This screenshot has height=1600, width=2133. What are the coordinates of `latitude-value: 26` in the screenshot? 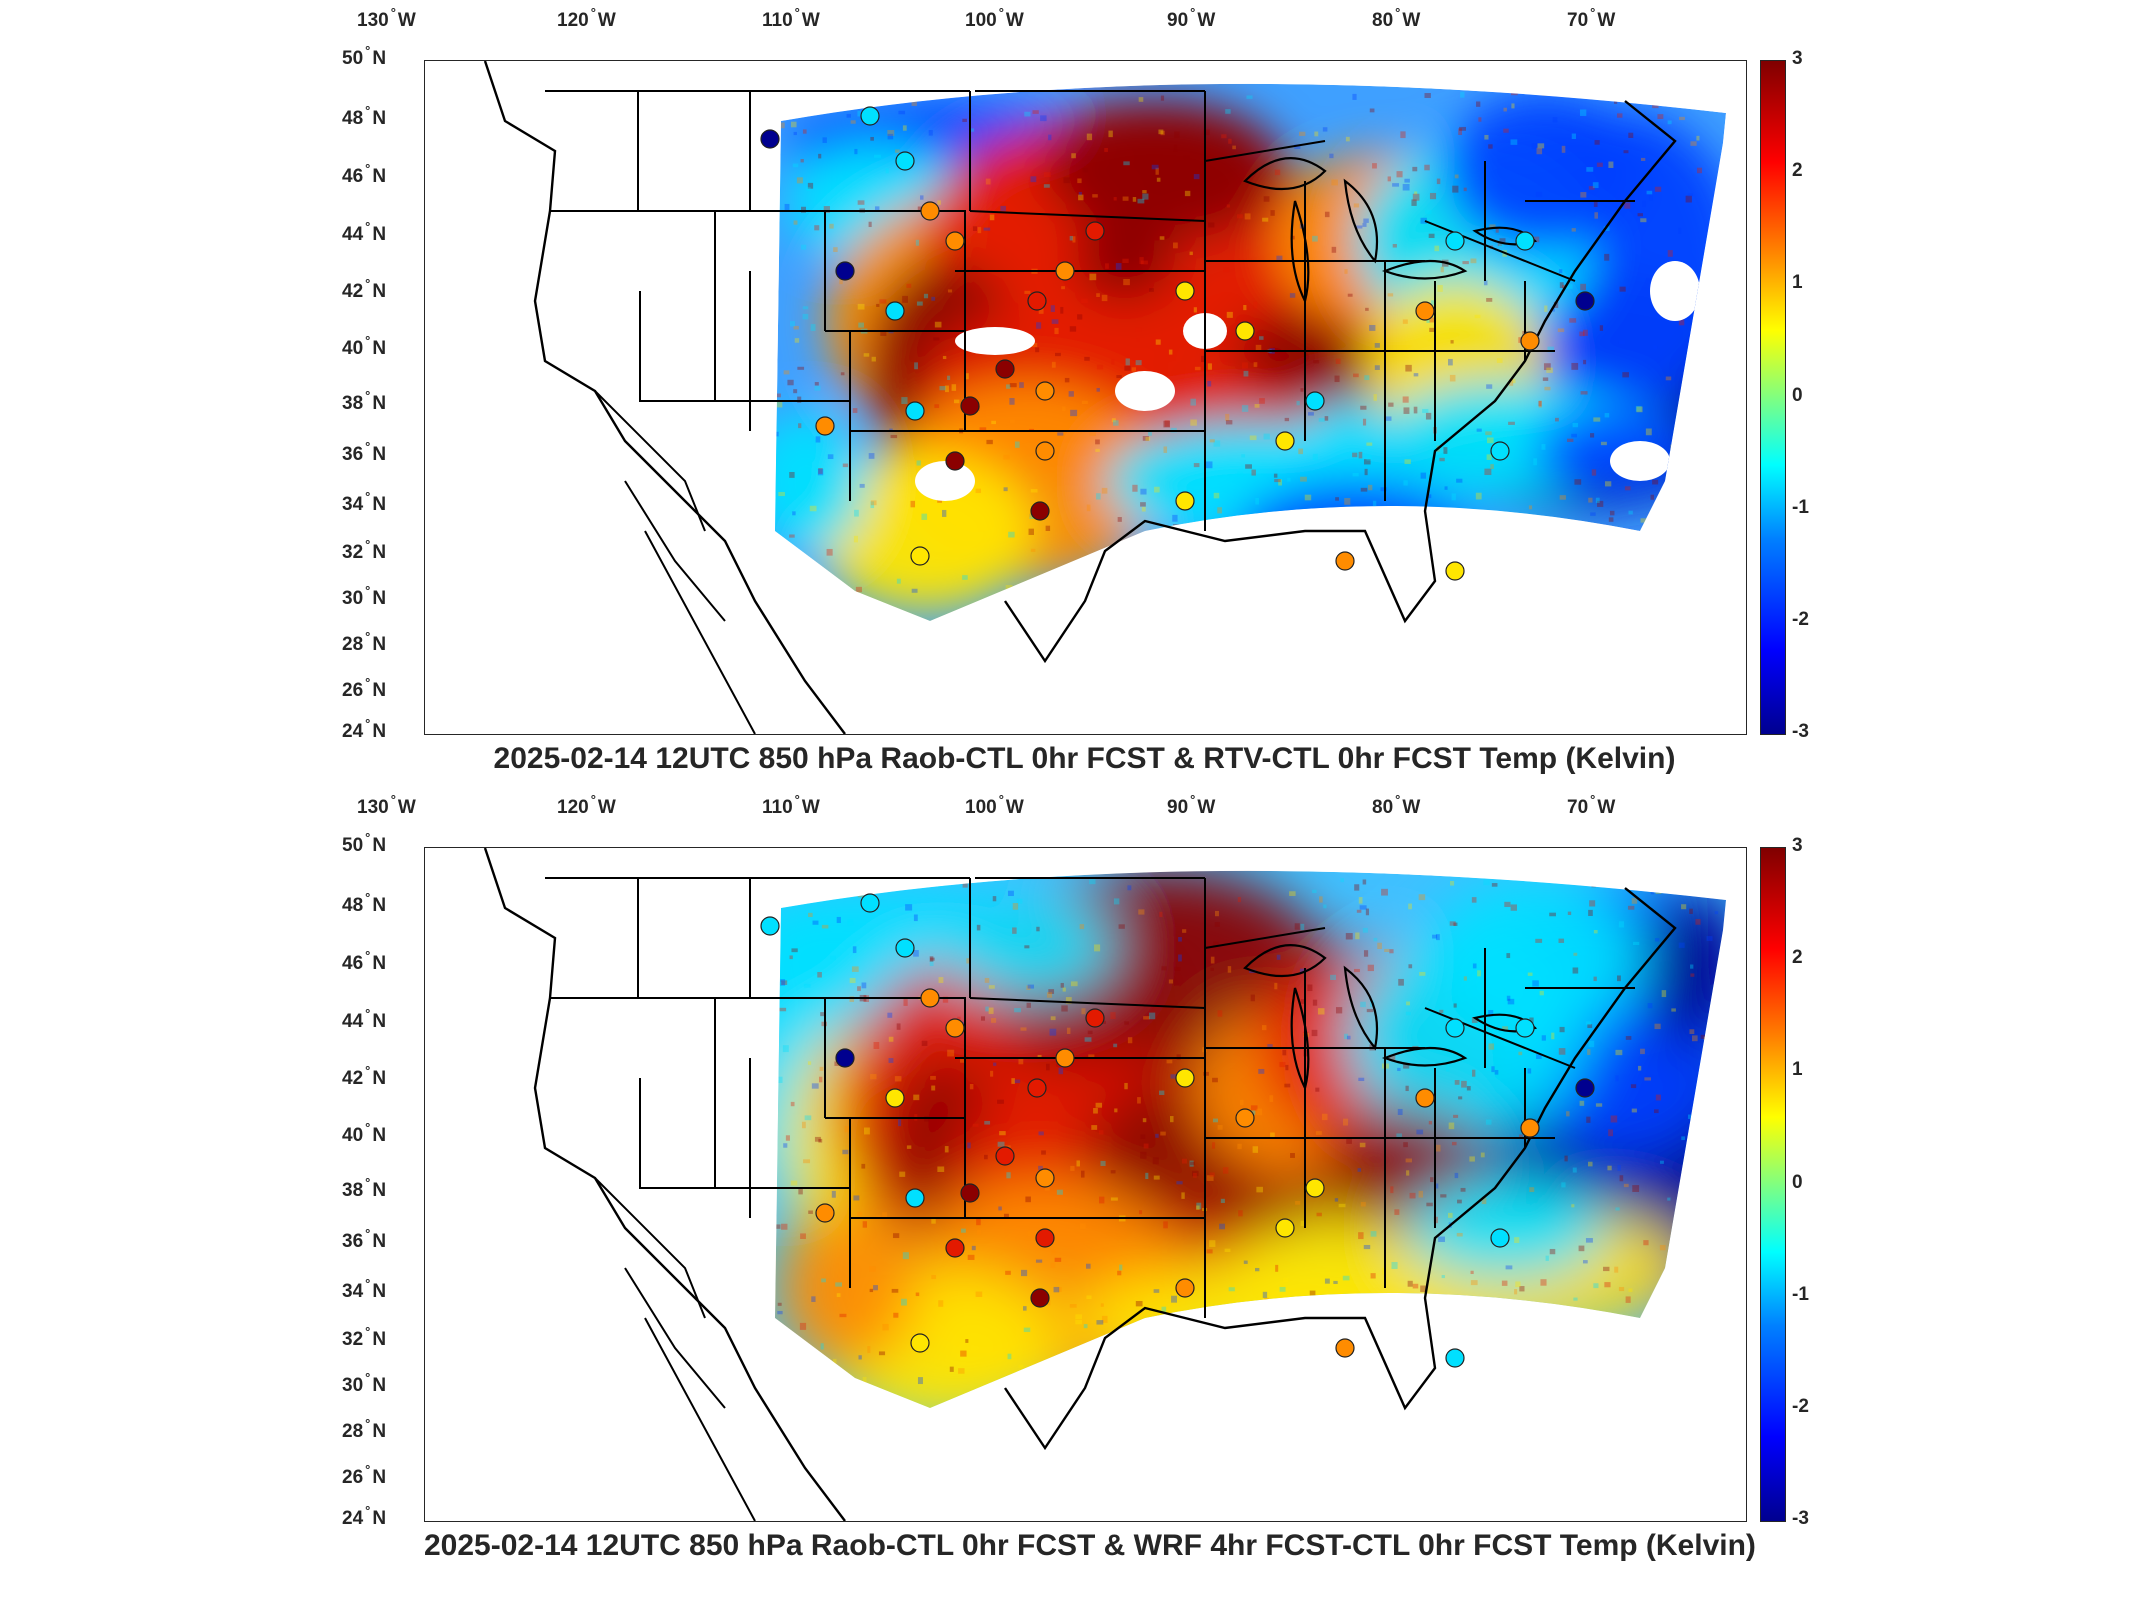 It's located at (353, 1477).